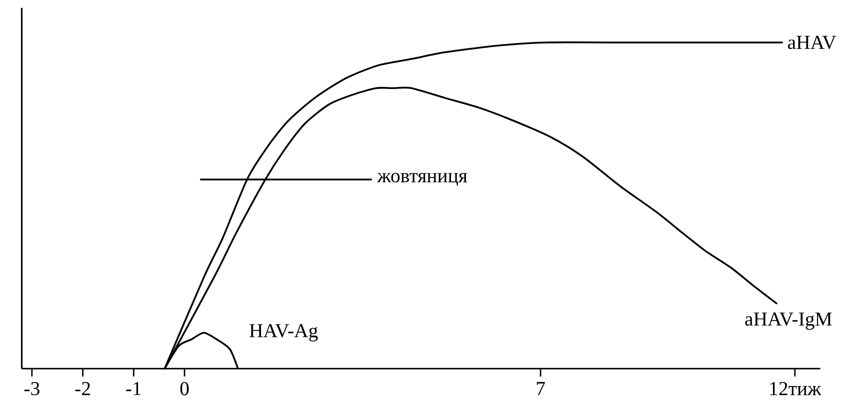  Describe the element at coordinates (812, 43) in the screenshot. I see `series-label: aHAV` at that location.